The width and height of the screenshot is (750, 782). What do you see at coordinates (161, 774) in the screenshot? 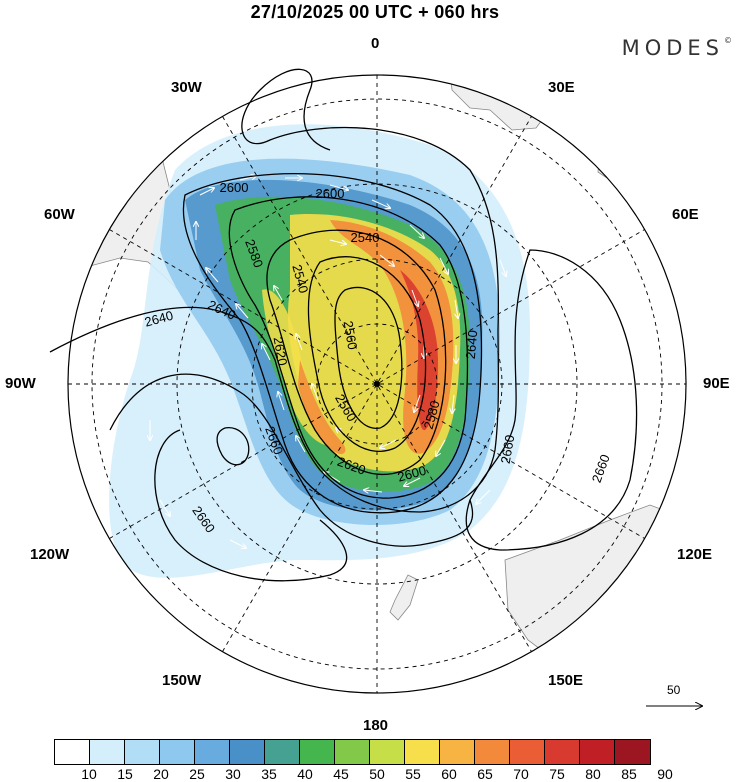
I see `colorbar-tick-label: 20` at bounding box center [161, 774].